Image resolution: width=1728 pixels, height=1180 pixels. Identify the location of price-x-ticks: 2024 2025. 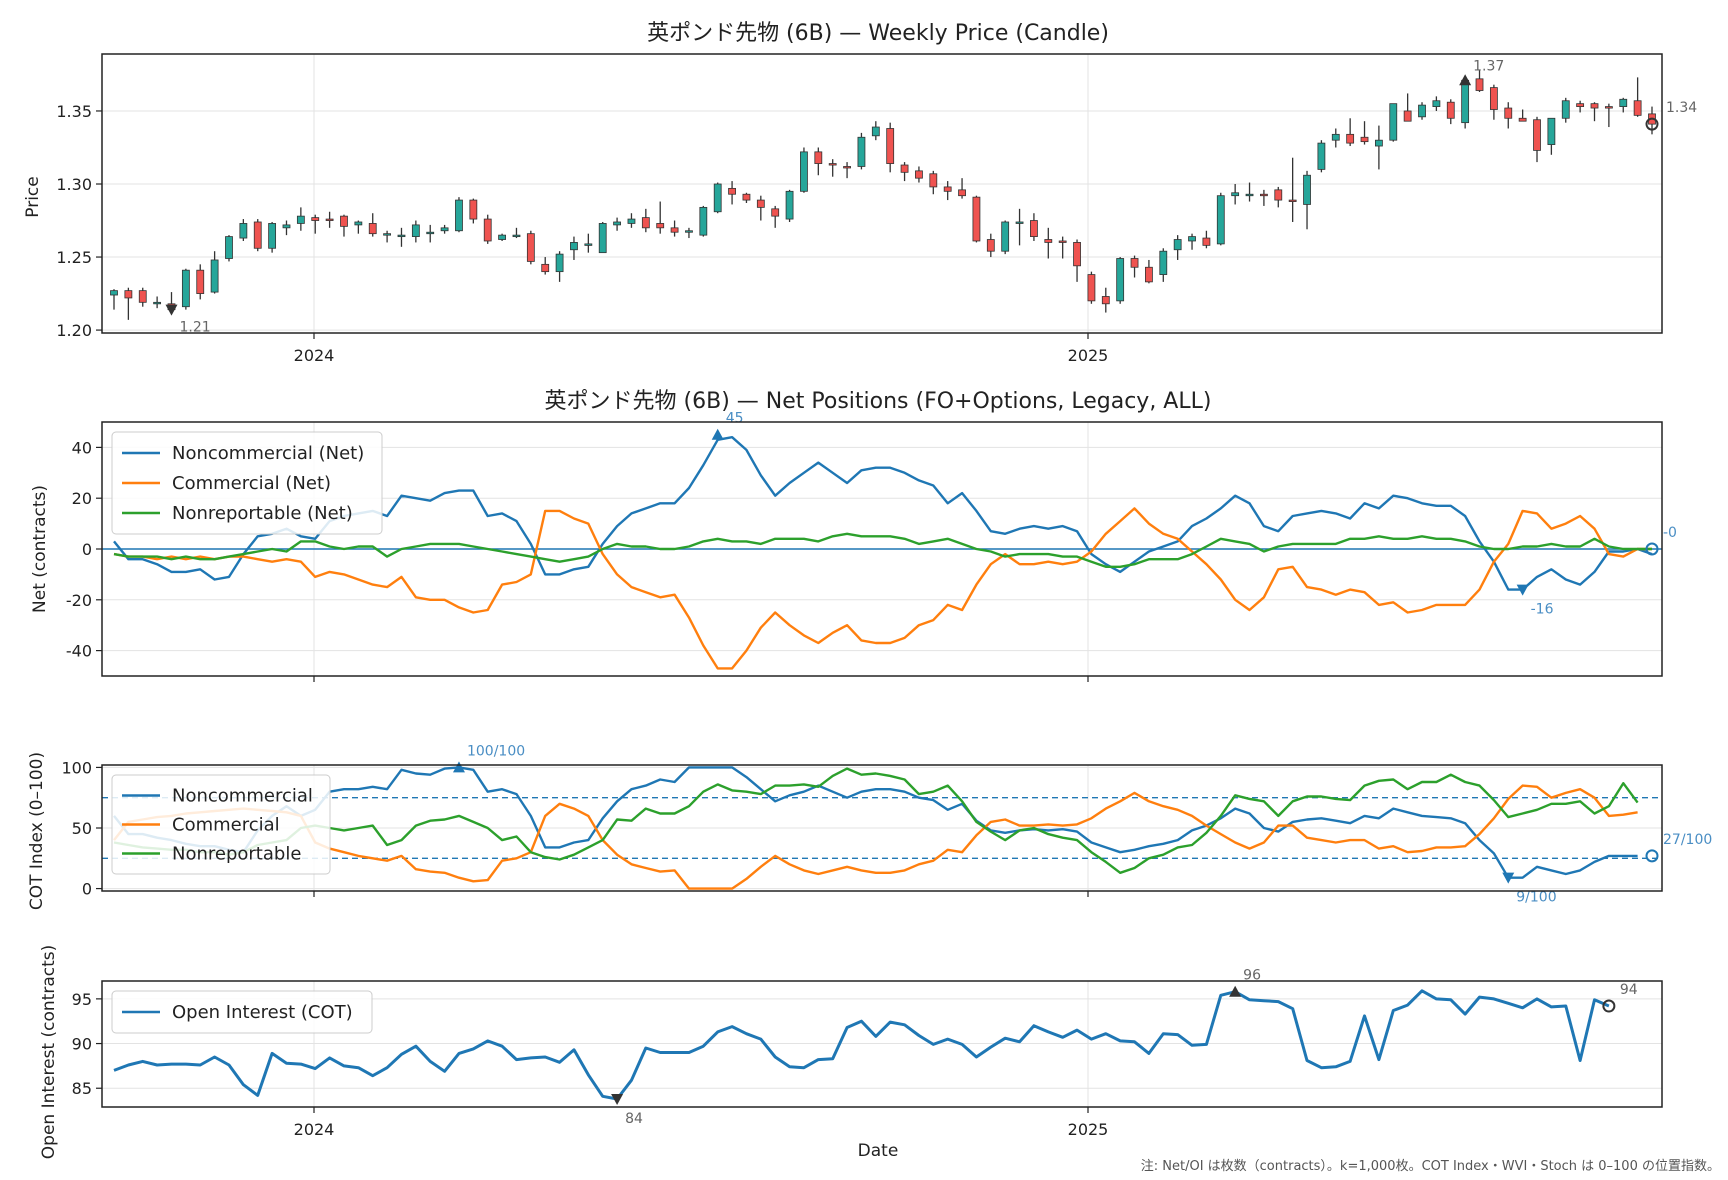
(701, 349).